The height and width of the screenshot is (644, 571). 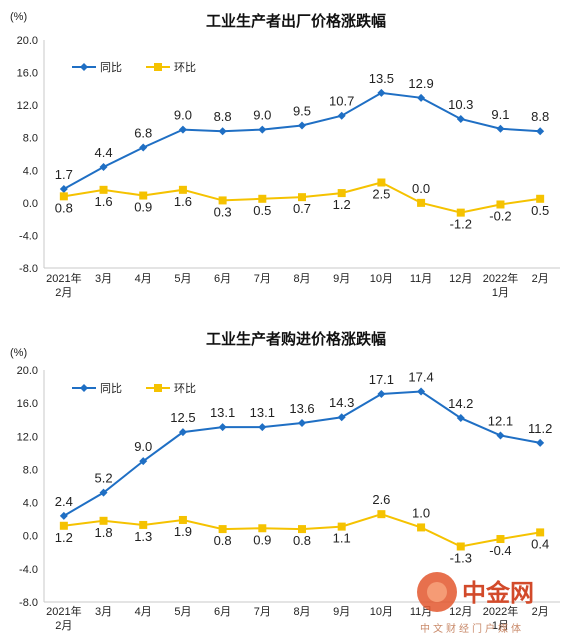 I want to click on data-label-mom: 0.5, so click(x=540, y=210).